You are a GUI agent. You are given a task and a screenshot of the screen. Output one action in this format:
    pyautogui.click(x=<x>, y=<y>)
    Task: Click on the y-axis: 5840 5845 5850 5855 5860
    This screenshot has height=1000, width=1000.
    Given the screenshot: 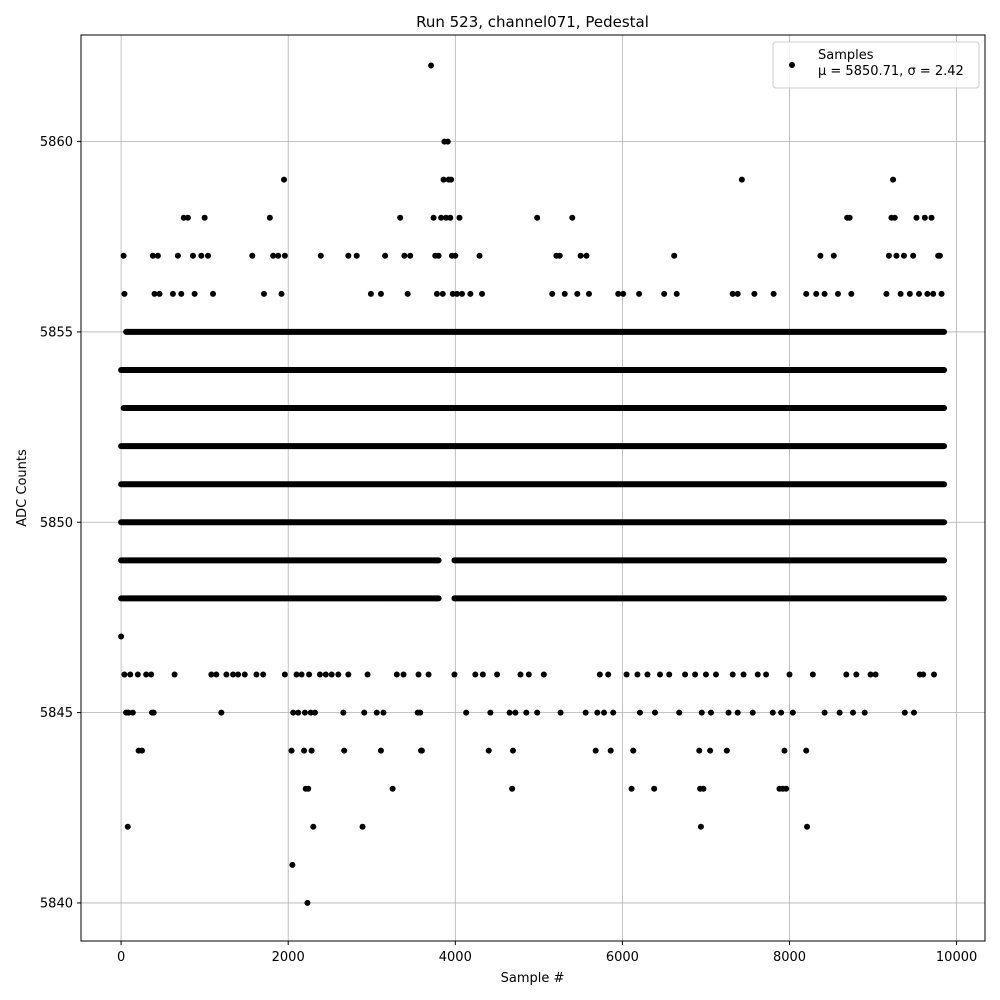 What is the action you would take?
    pyautogui.click(x=60, y=523)
    